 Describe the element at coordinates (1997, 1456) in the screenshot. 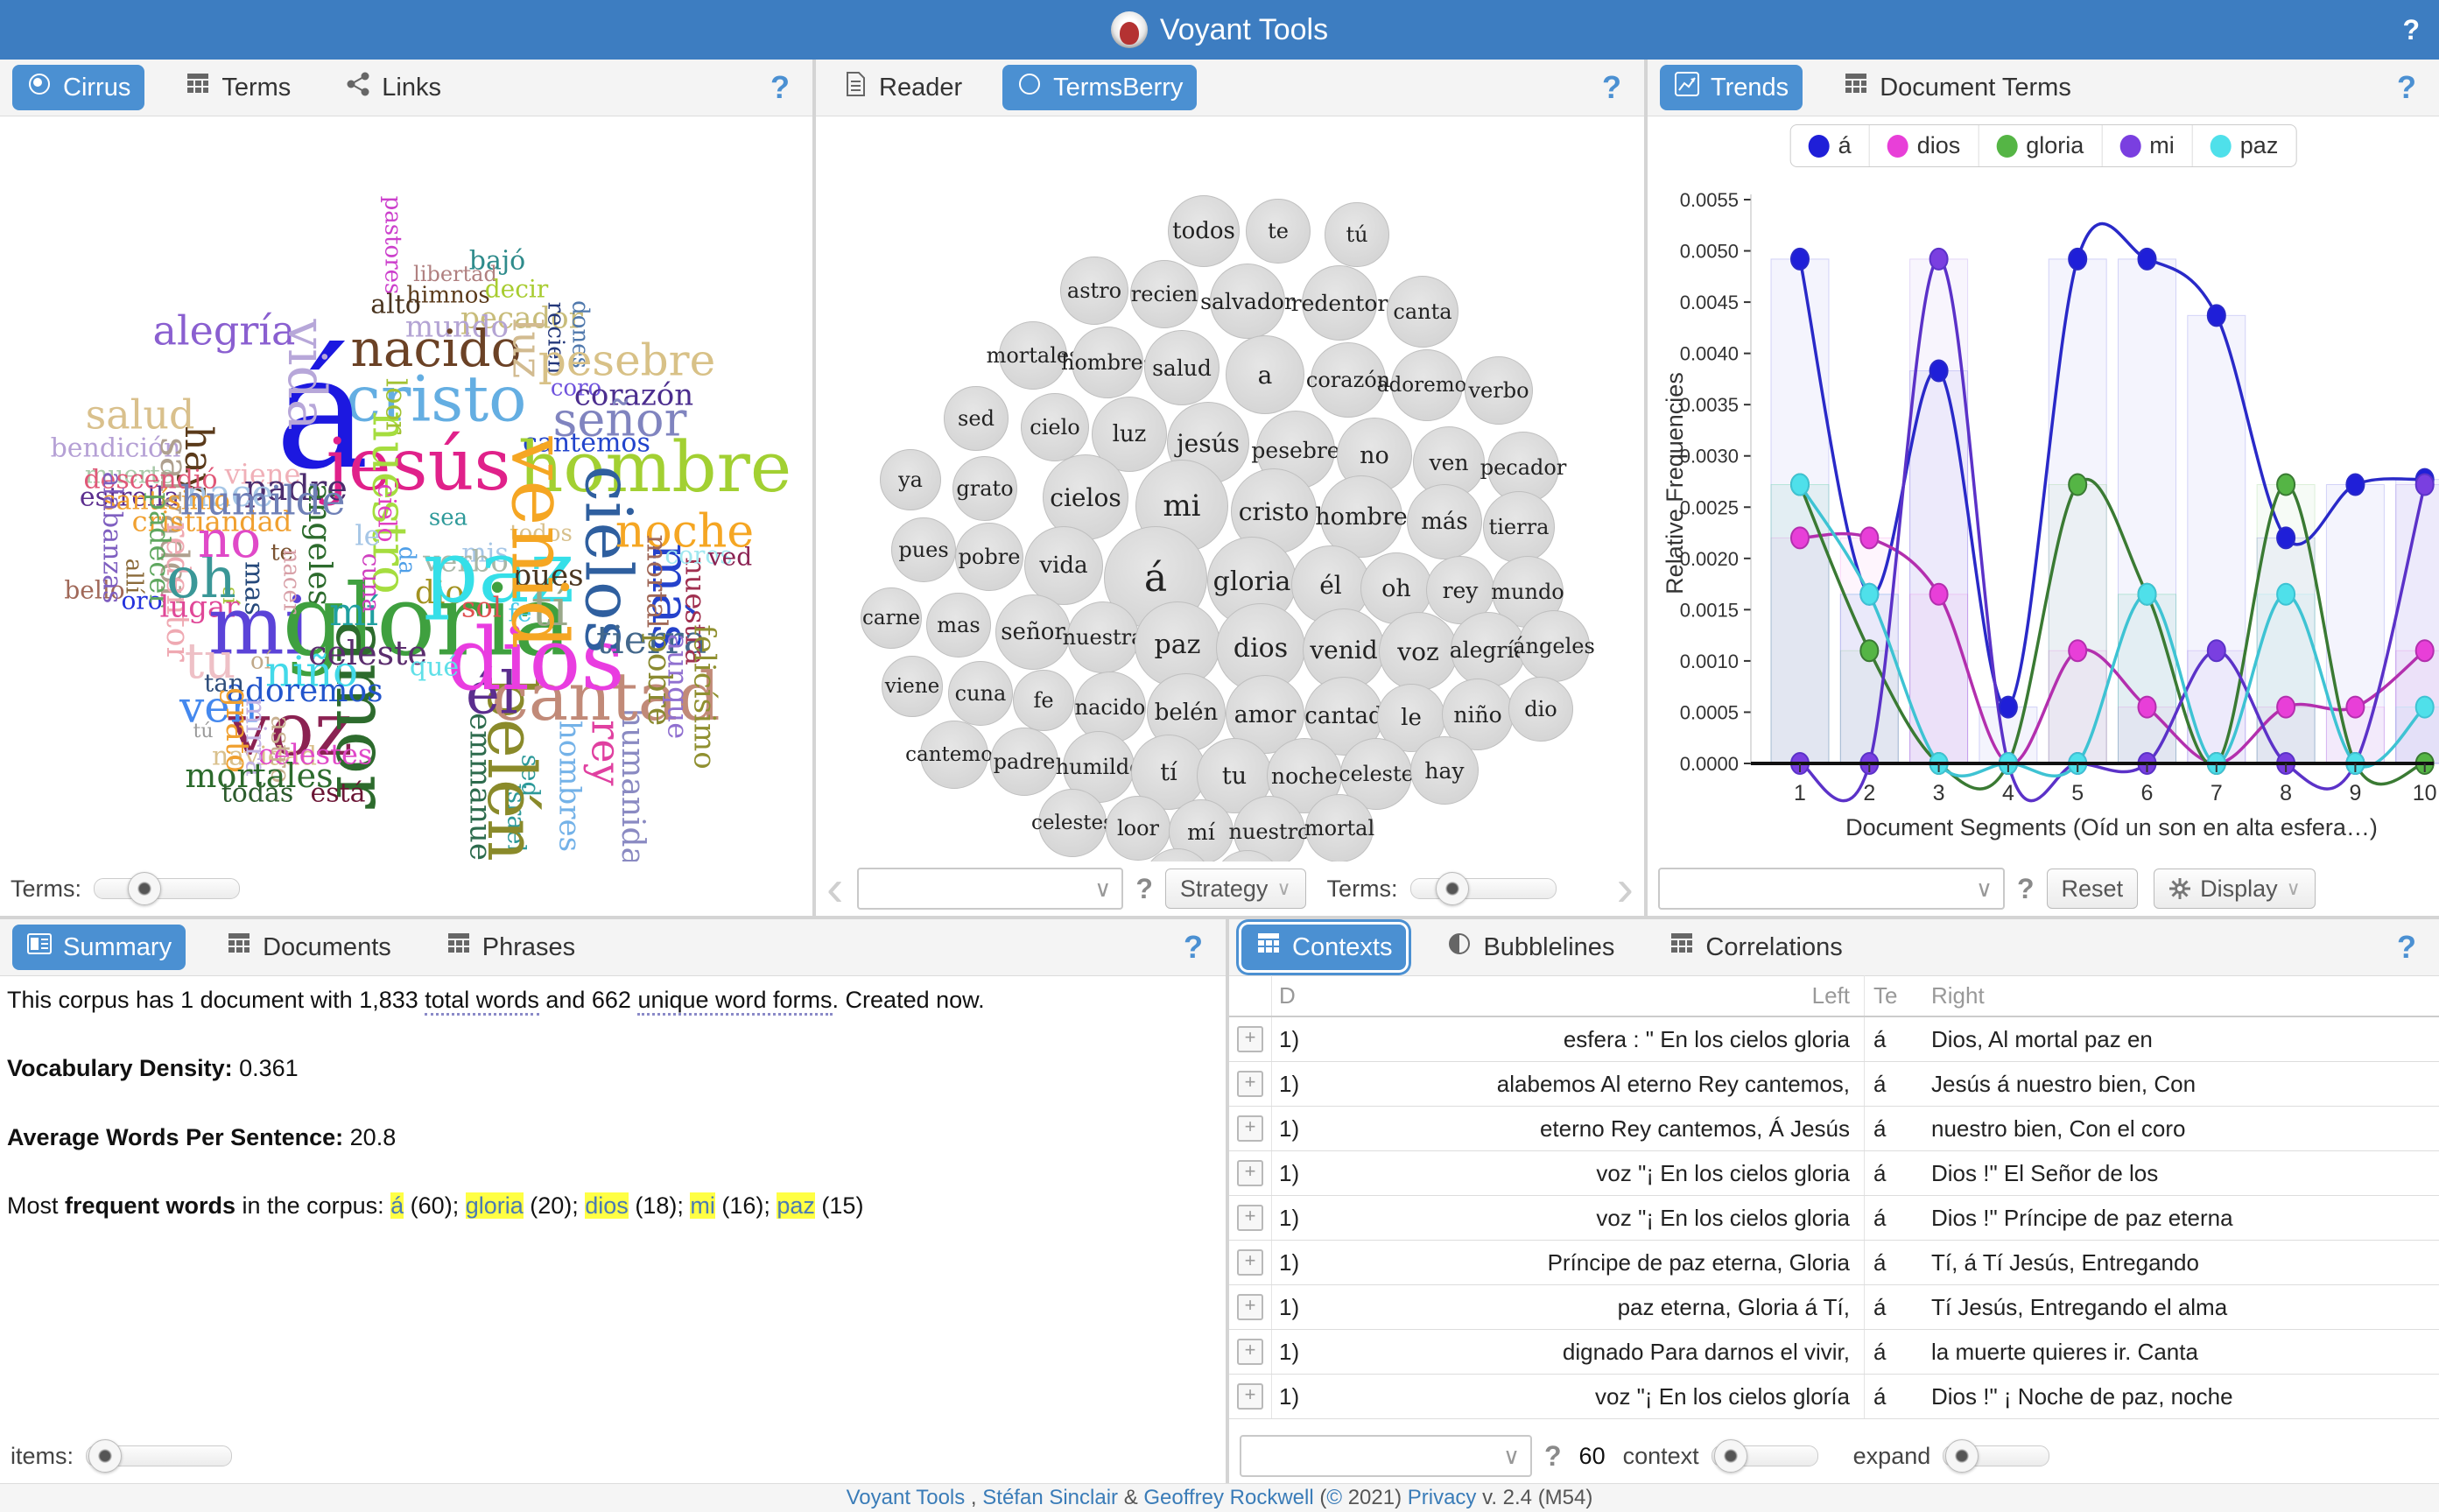

I see `expand-slider` at that location.